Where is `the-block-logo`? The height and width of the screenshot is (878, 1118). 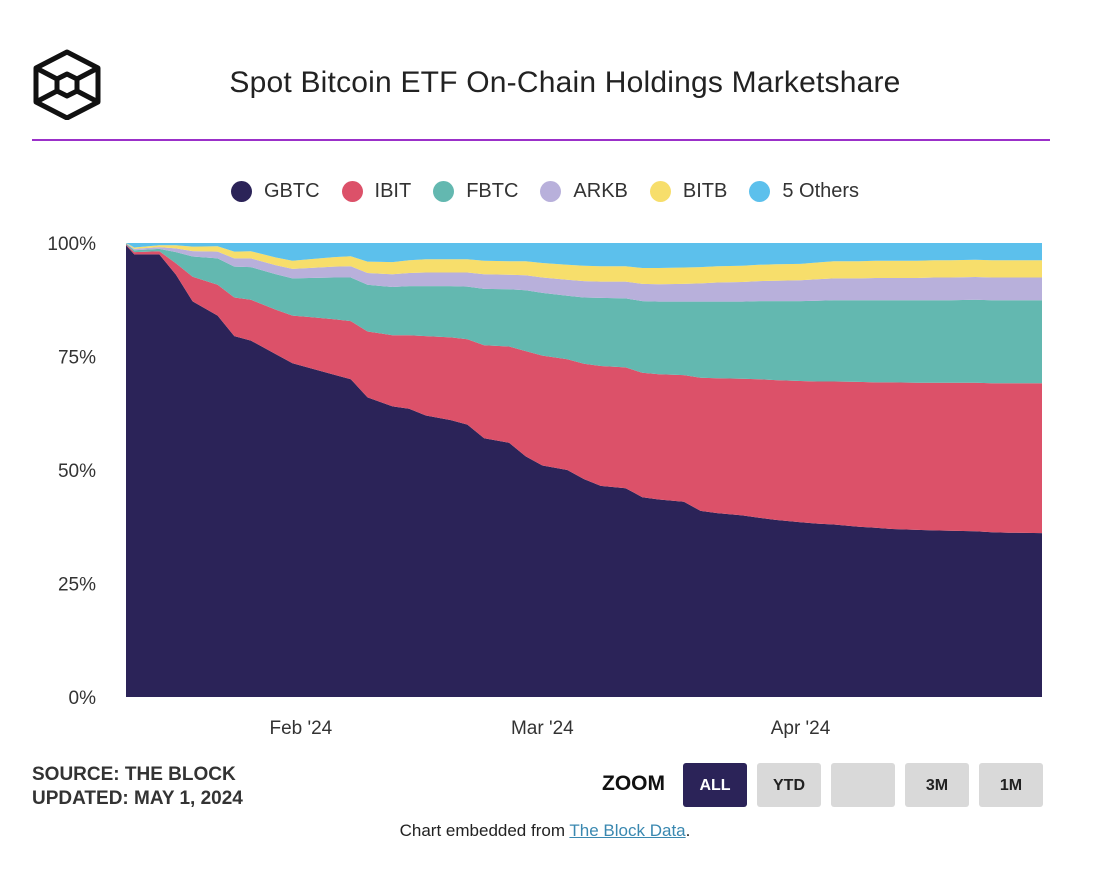 the-block-logo is located at coordinates (67, 84).